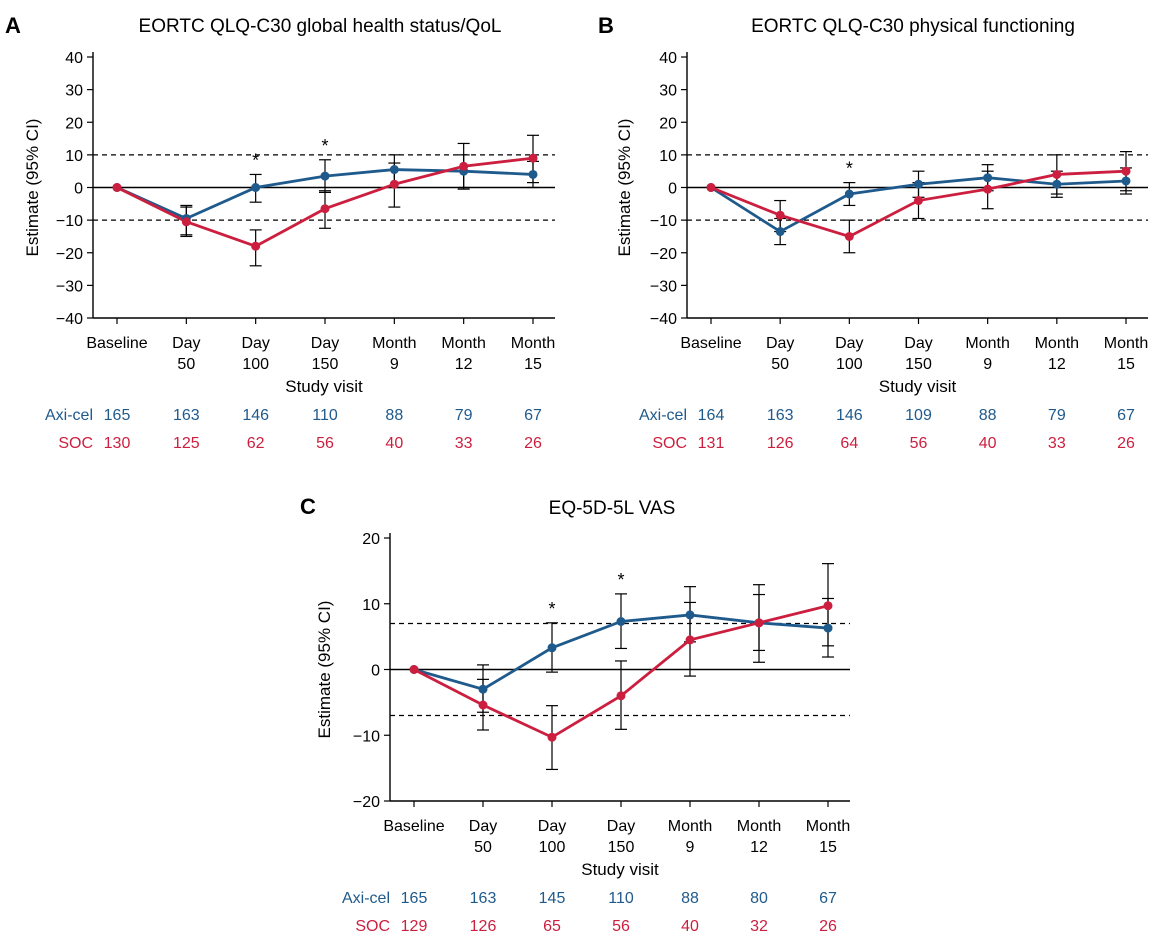  I want to click on panel-letter: B, so click(606, 25).